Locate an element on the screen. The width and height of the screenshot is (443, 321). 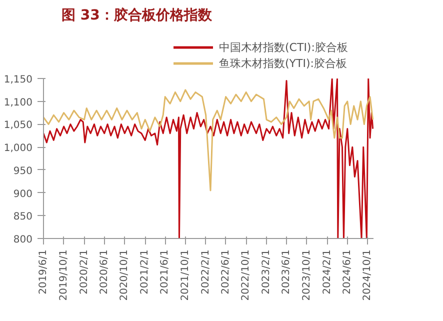
x-tick-label: 2022/2/1 is located at coordinates (206, 271).